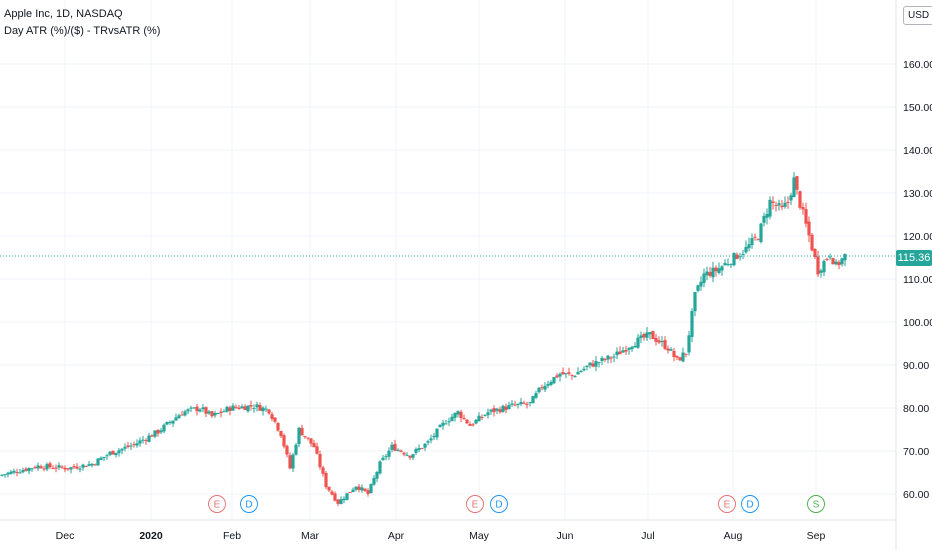  What do you see at coordinates (916, 409) in the screenshot?
I see `y-tick-label: 80.00` at bounding box center [916, 409].